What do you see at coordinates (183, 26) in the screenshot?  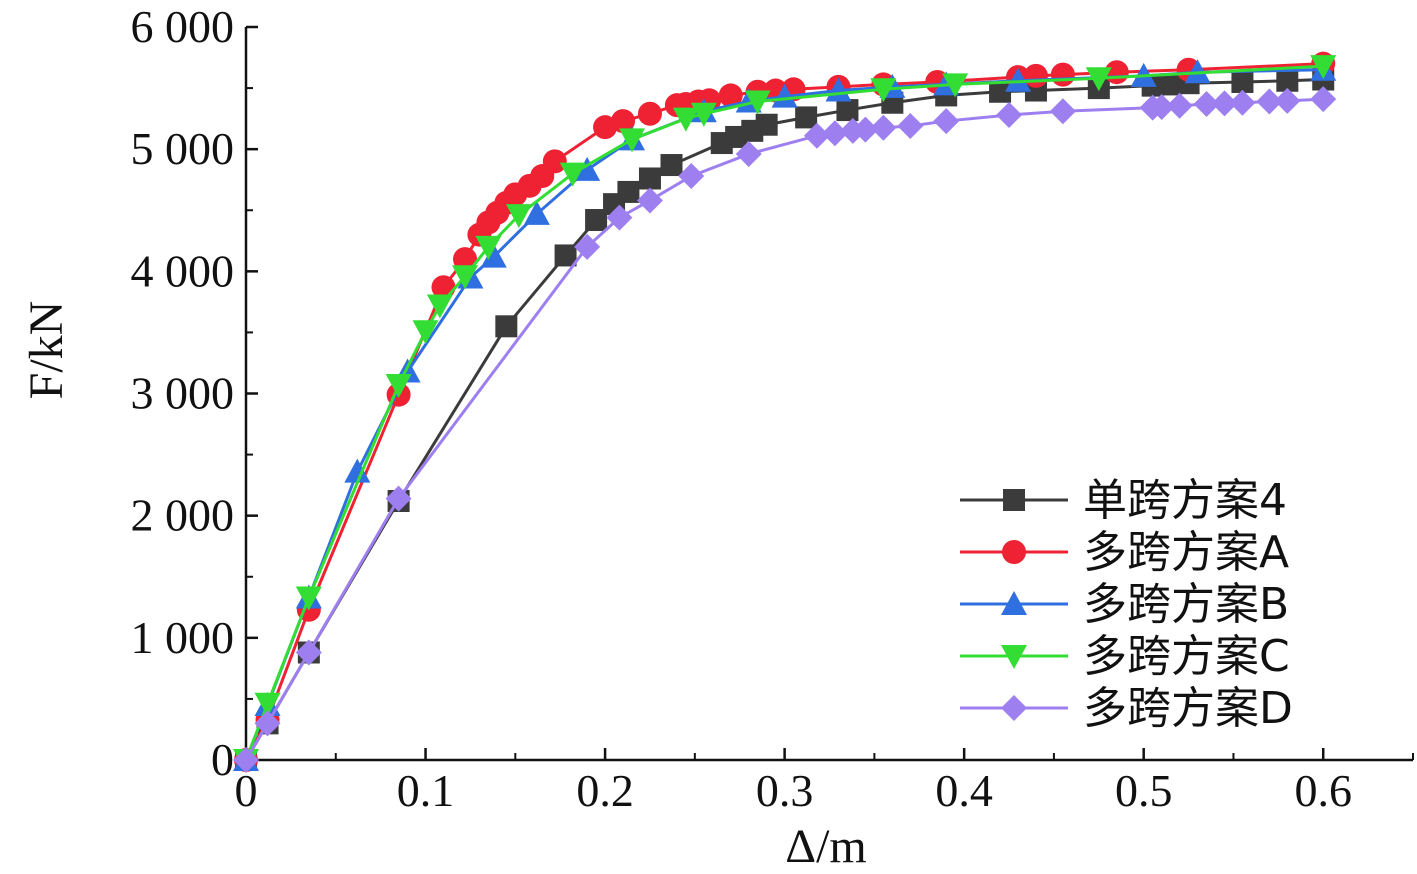 I see `y-tick-label: 6 000` at bounding box center [183, 26].